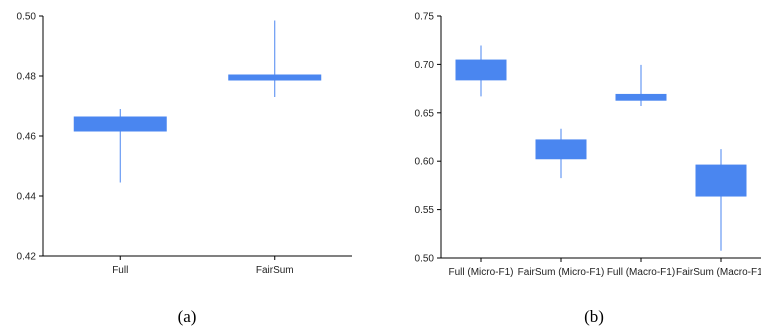  What do you see at coordinates (481, 272) in the screenshot?
I see `x-tick-label: Full (Micro-F1)` at bounding box center [481, 272].